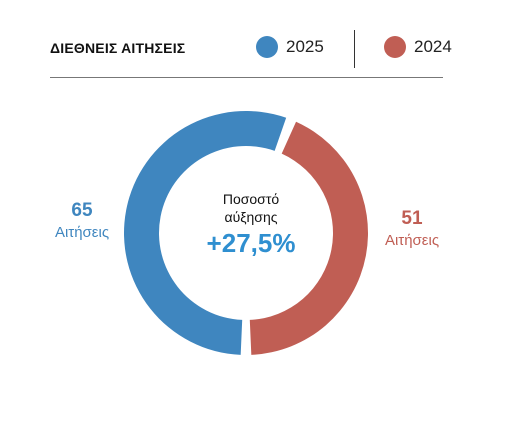 The width and height of the screenshot is (528, 426). I want to click on label-2025: 65 Αιτήσεις, so click(82, 220).